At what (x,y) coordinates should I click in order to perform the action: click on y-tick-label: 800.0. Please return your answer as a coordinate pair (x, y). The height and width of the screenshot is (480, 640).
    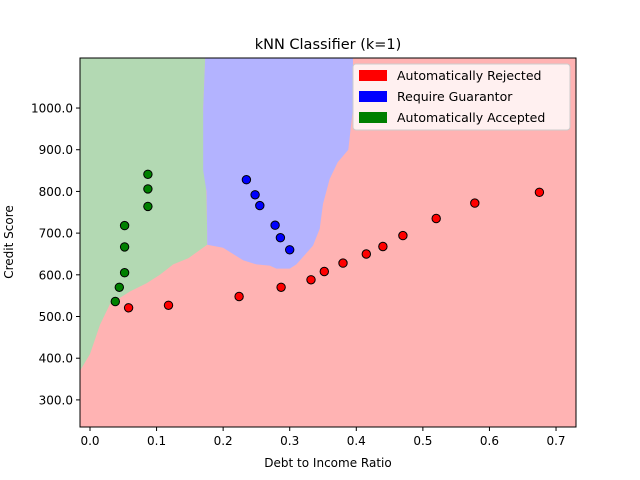
    Looking at the image, I should click on (56, 192).